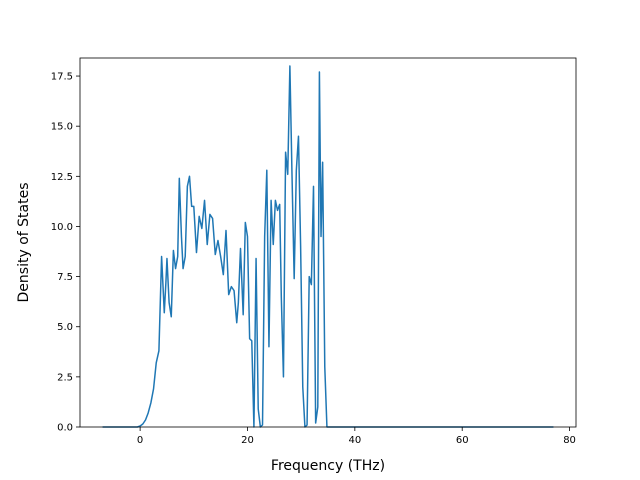 This screenshot has height=480, width=640. What do you see at coordinates (354, 440) in the screenshot?
I see `x-tick-label: 40` at bounding box center [354, 440].